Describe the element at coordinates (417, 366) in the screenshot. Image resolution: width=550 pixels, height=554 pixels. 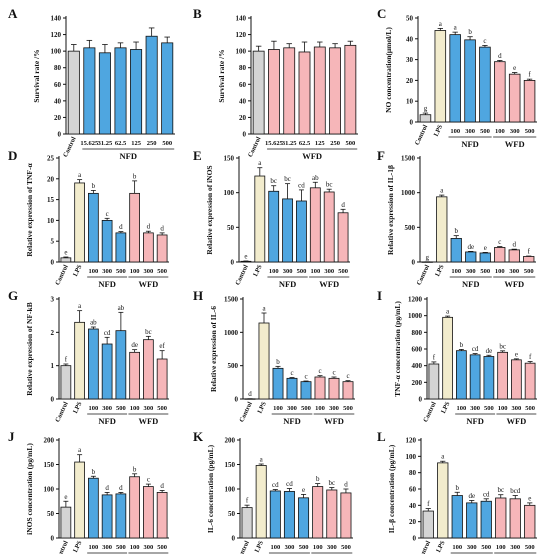
I see `y-tick-label: 400` at that location.